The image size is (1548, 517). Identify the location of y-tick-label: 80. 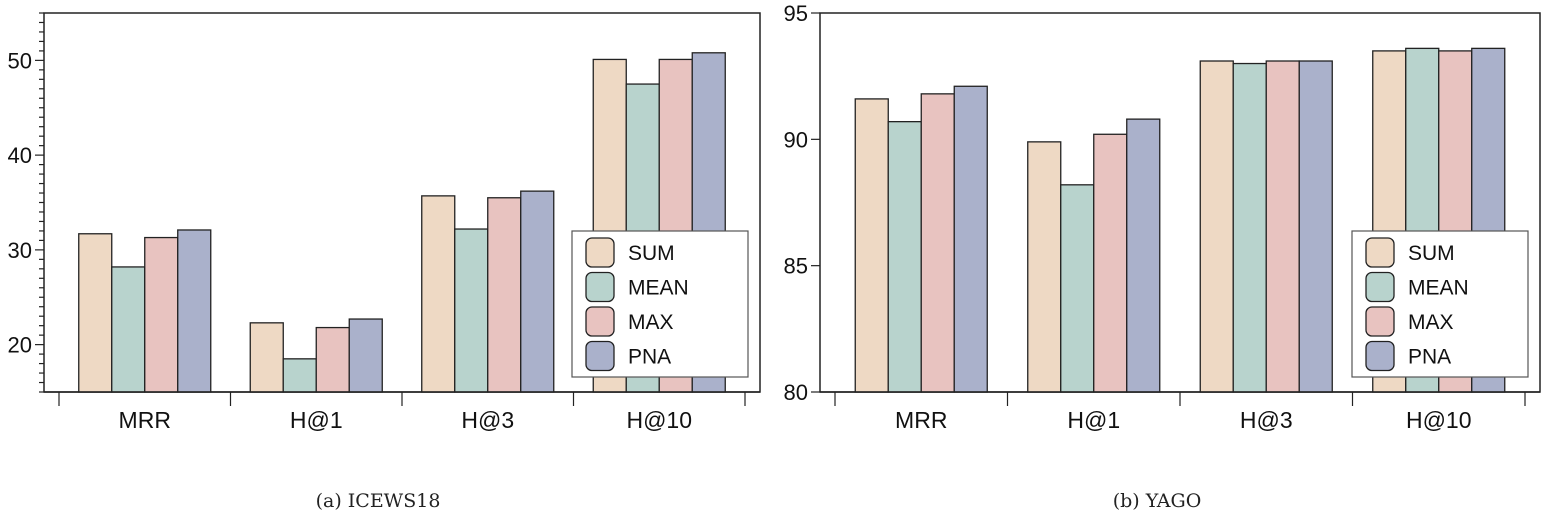
(796, 392).